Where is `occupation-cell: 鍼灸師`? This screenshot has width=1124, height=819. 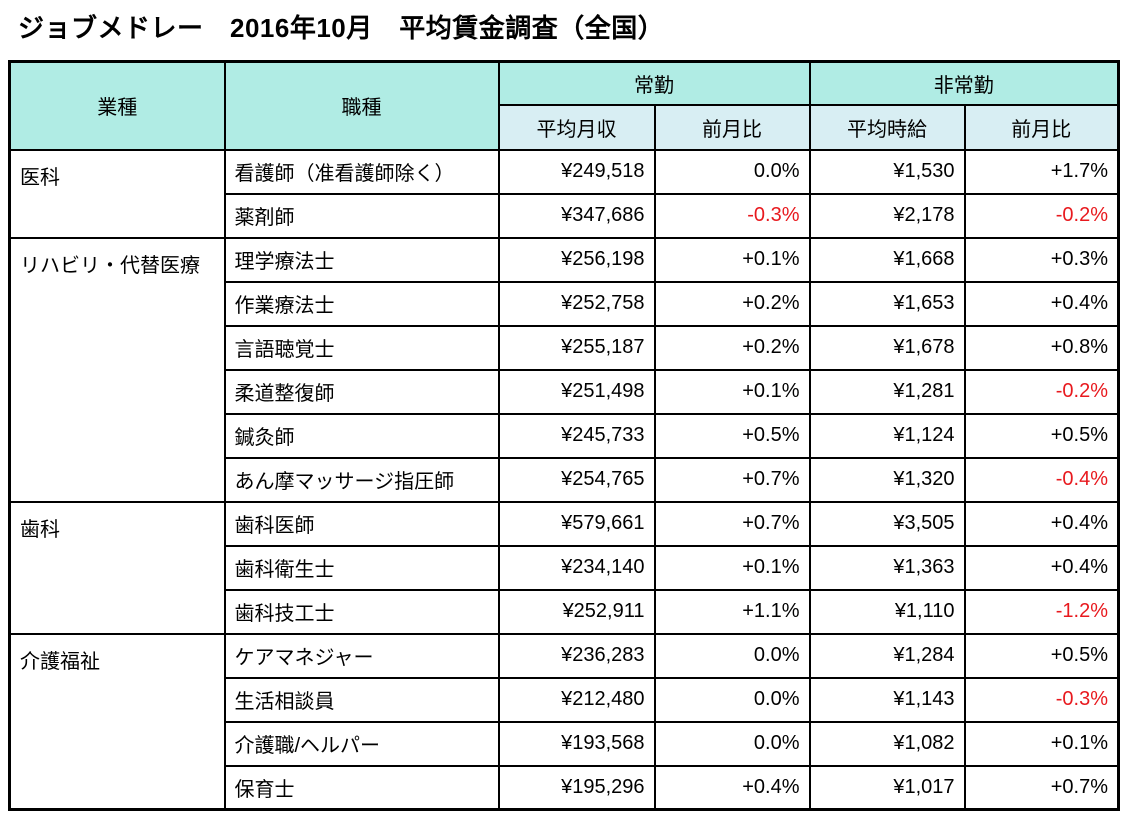 occupation-cell: 鍼灸師 is located at coordinates (361, 435).